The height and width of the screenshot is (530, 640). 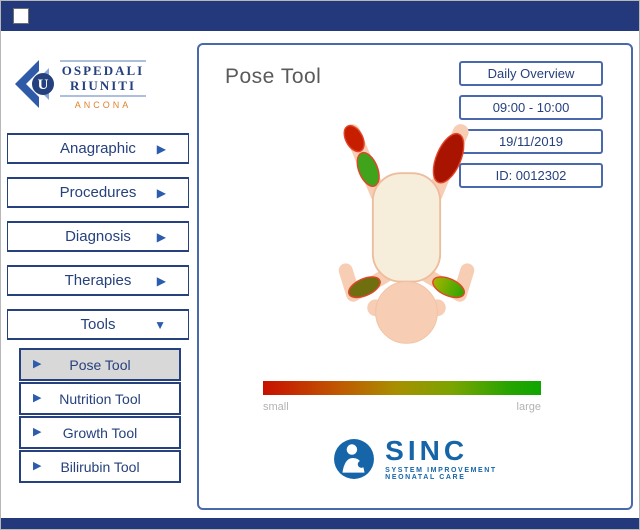 I want to click on sidebar-item-tools: Tools ▼, so click(x=98, y=324).